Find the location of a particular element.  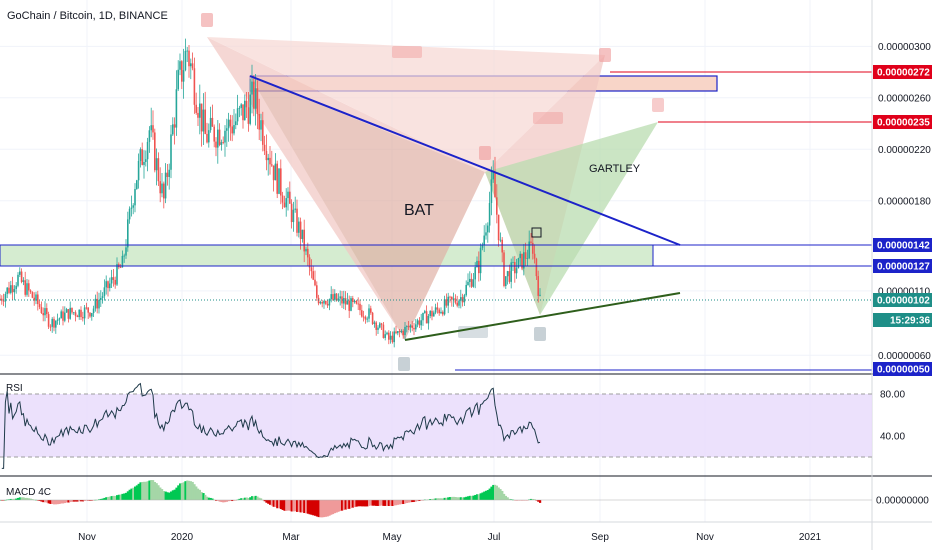

svg-text: 0.00000235 is located at coordinates (903, 123).